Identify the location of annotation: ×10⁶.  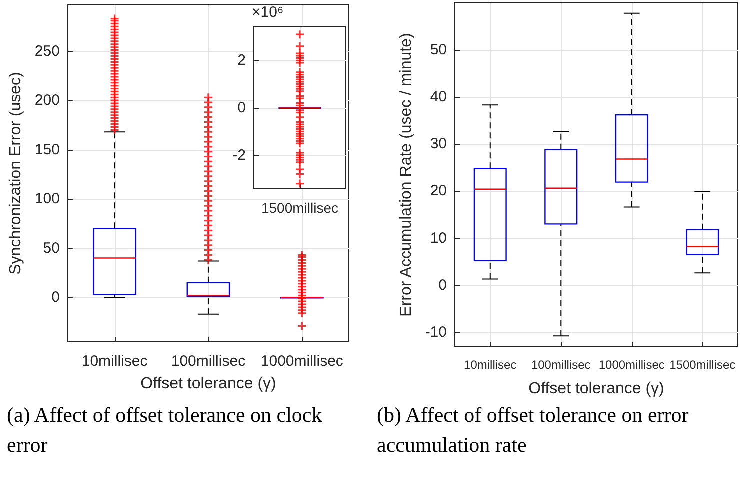
(268, 12).